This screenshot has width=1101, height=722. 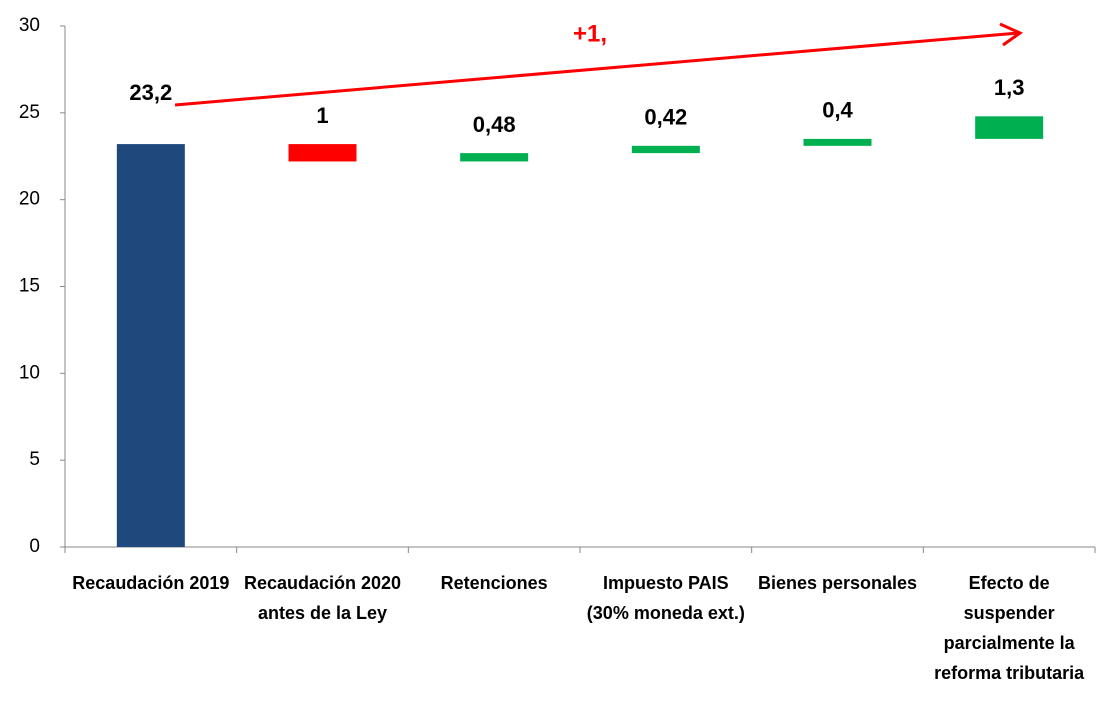 I want to click on arrow-head, so click(x=1011, y=34).